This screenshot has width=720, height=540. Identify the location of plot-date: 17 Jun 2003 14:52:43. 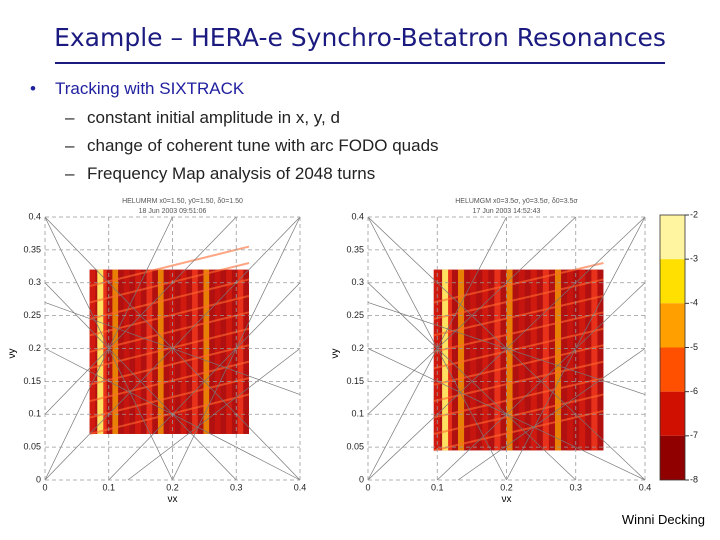
(507, 211).